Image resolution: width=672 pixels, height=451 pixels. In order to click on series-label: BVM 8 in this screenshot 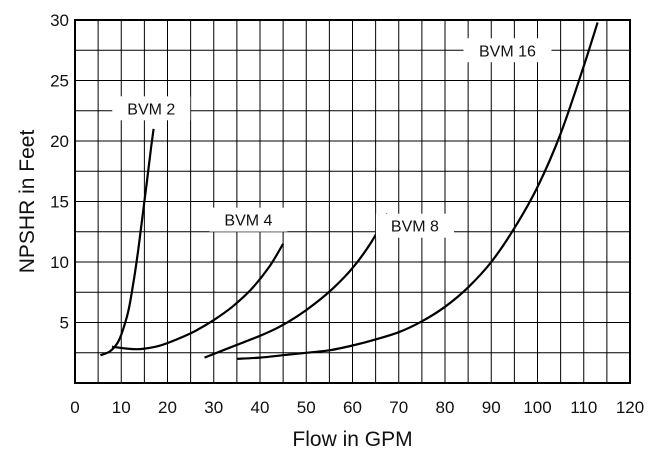, I will do `click(415, 227)`.